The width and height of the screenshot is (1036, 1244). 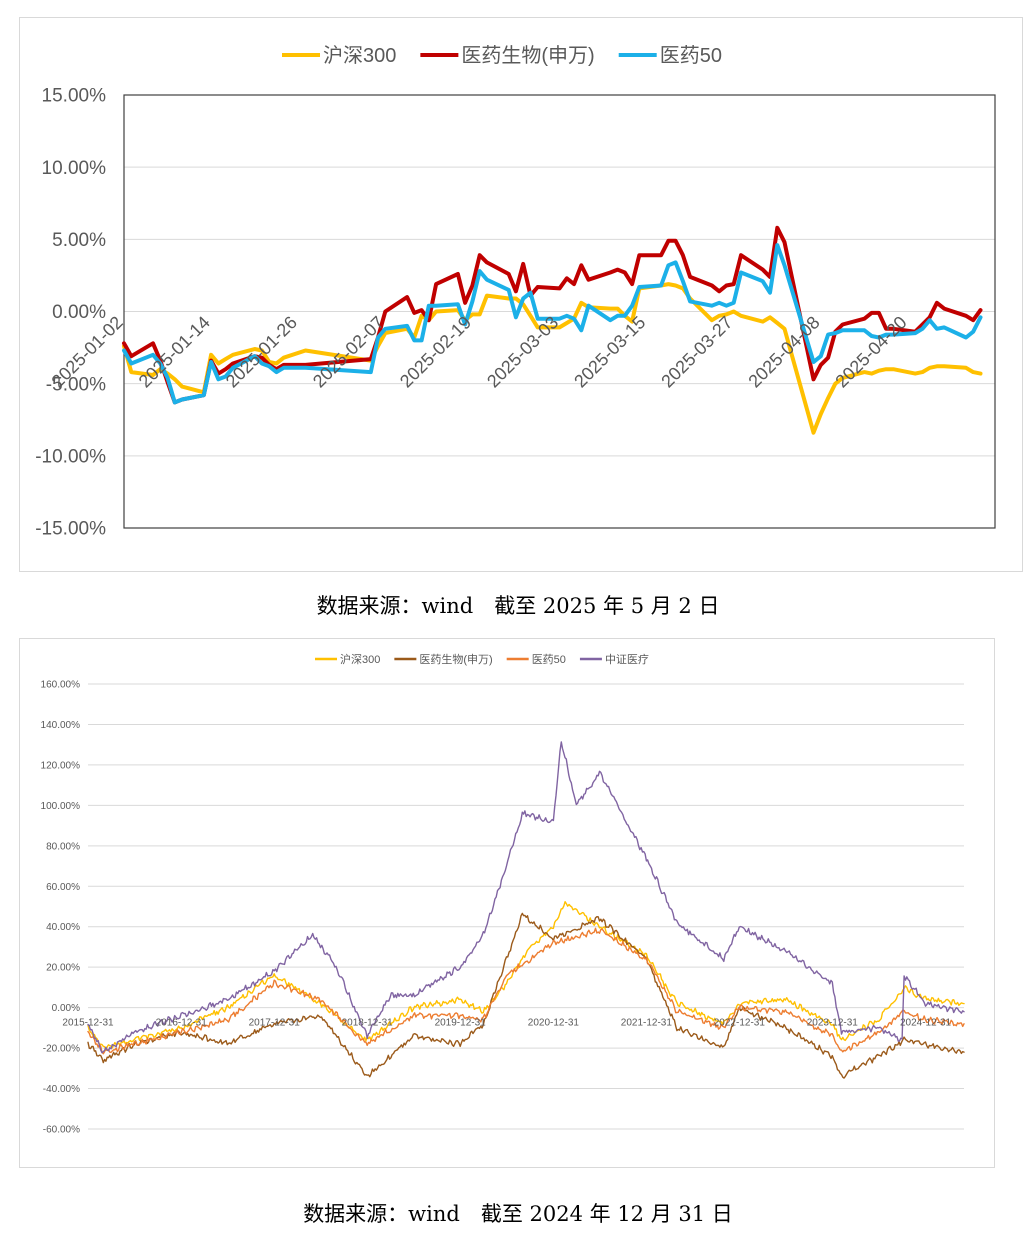 I want to click on y-tick-label: -20.00%, so click(x=61, y=1049).